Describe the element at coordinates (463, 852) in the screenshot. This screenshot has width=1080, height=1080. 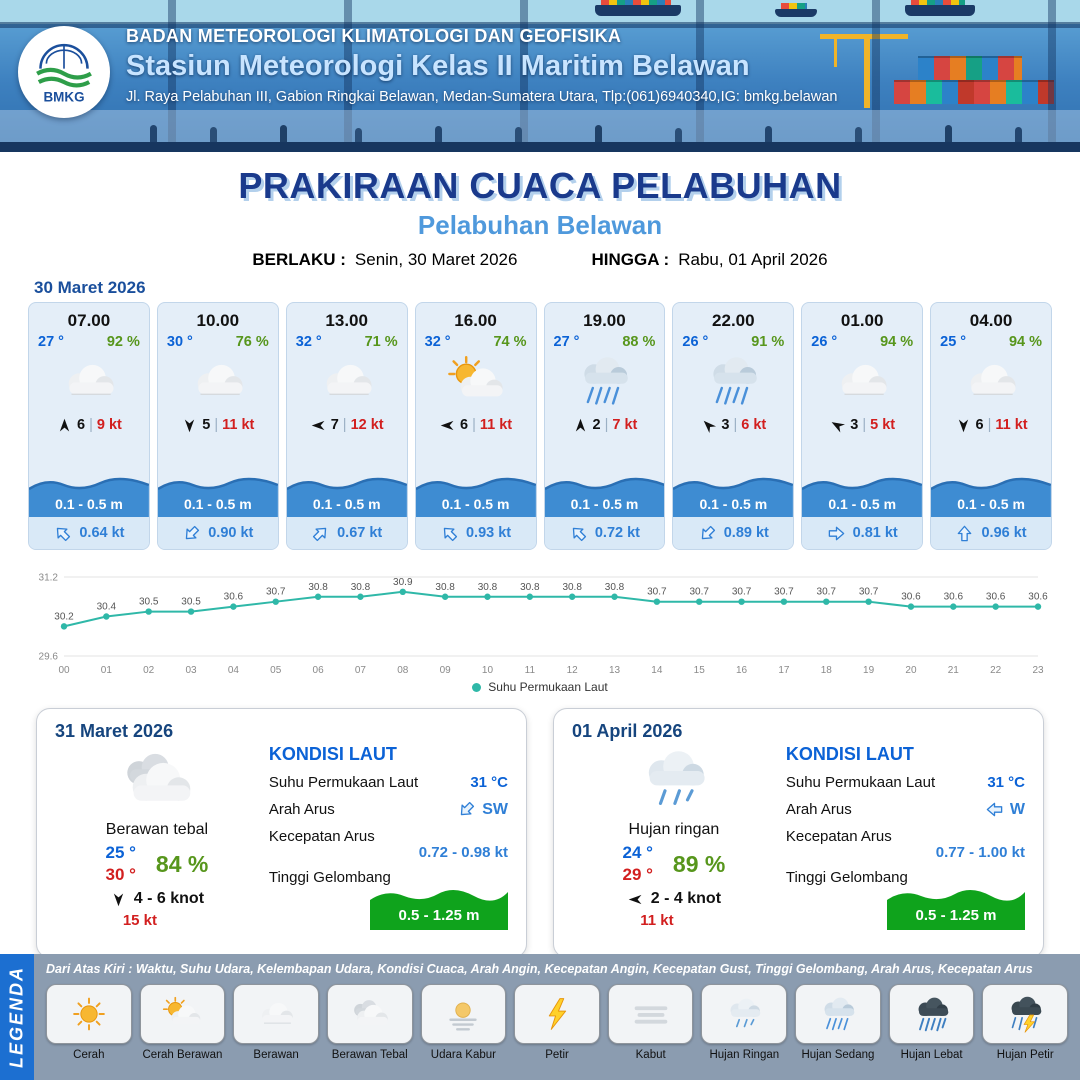
I see `current-speed-value: 0.72 - 0.98 kt` at that location.